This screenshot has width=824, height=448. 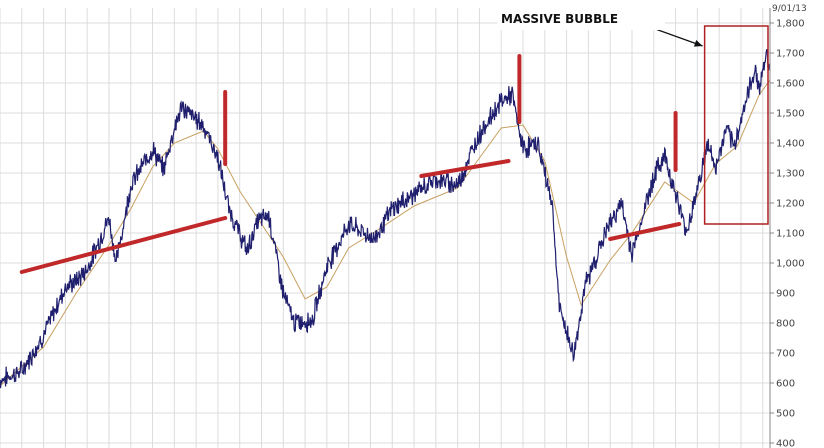 I want to click on annotation-label: MASSIVE BUBBLE, so click(x=559, y=19).